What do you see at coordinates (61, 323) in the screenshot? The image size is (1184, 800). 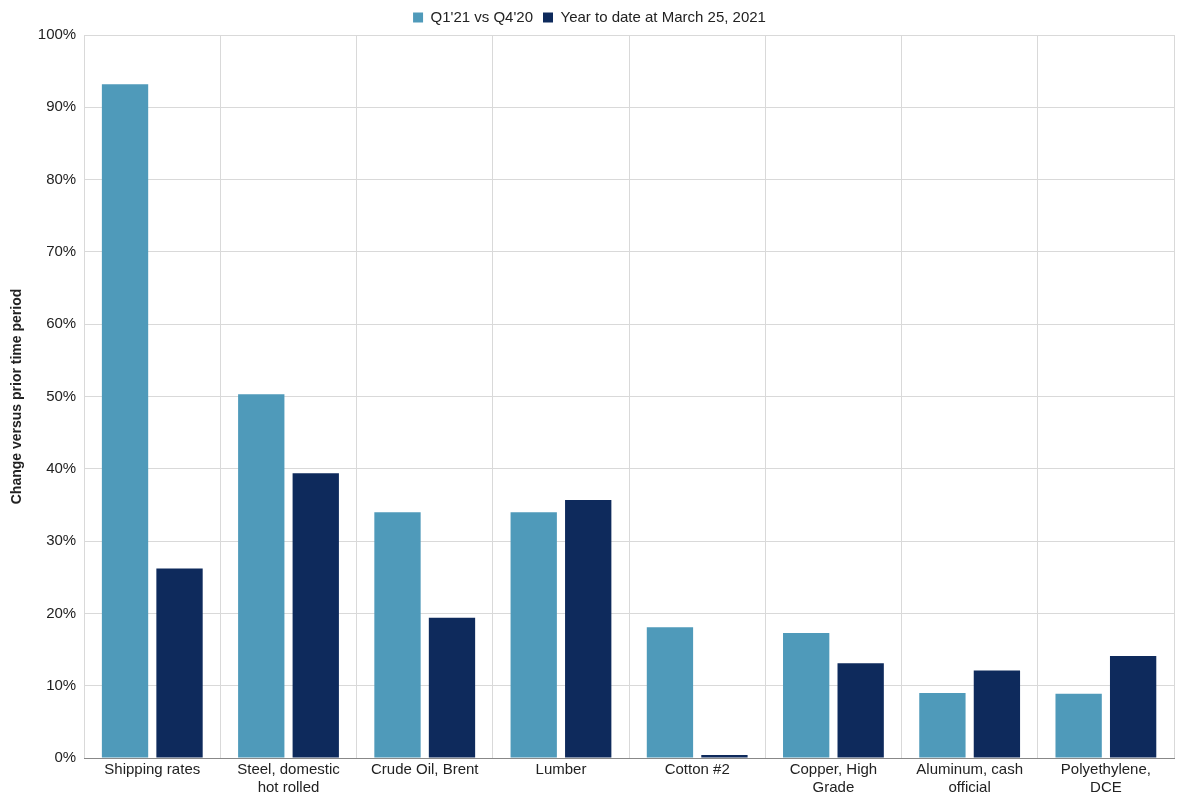 I see `y-tick-label: 60%` at bounding box center [61, 323].